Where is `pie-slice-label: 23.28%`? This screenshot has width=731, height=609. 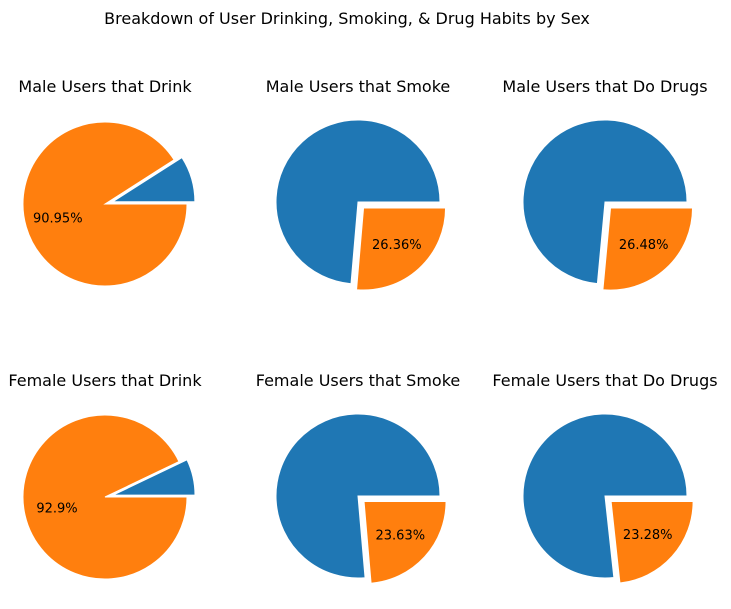 pie-slice-label: 23.28% is located at coordinates (648, 535).